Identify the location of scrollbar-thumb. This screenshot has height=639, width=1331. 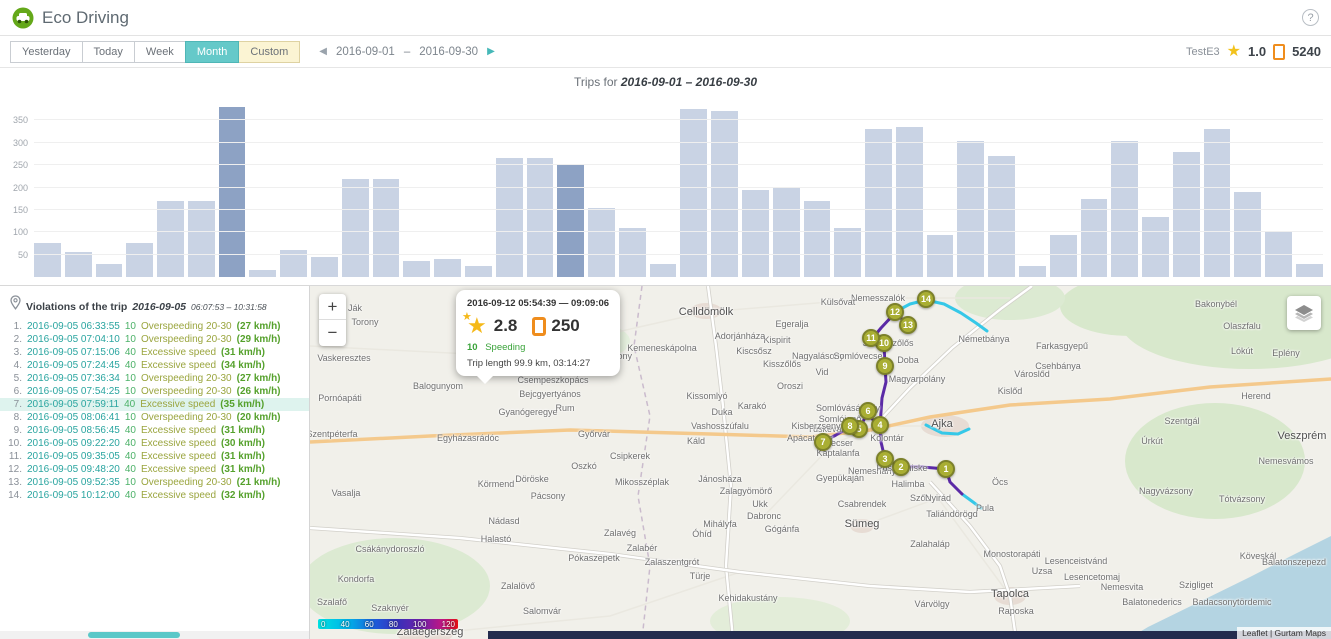
(134, 635).